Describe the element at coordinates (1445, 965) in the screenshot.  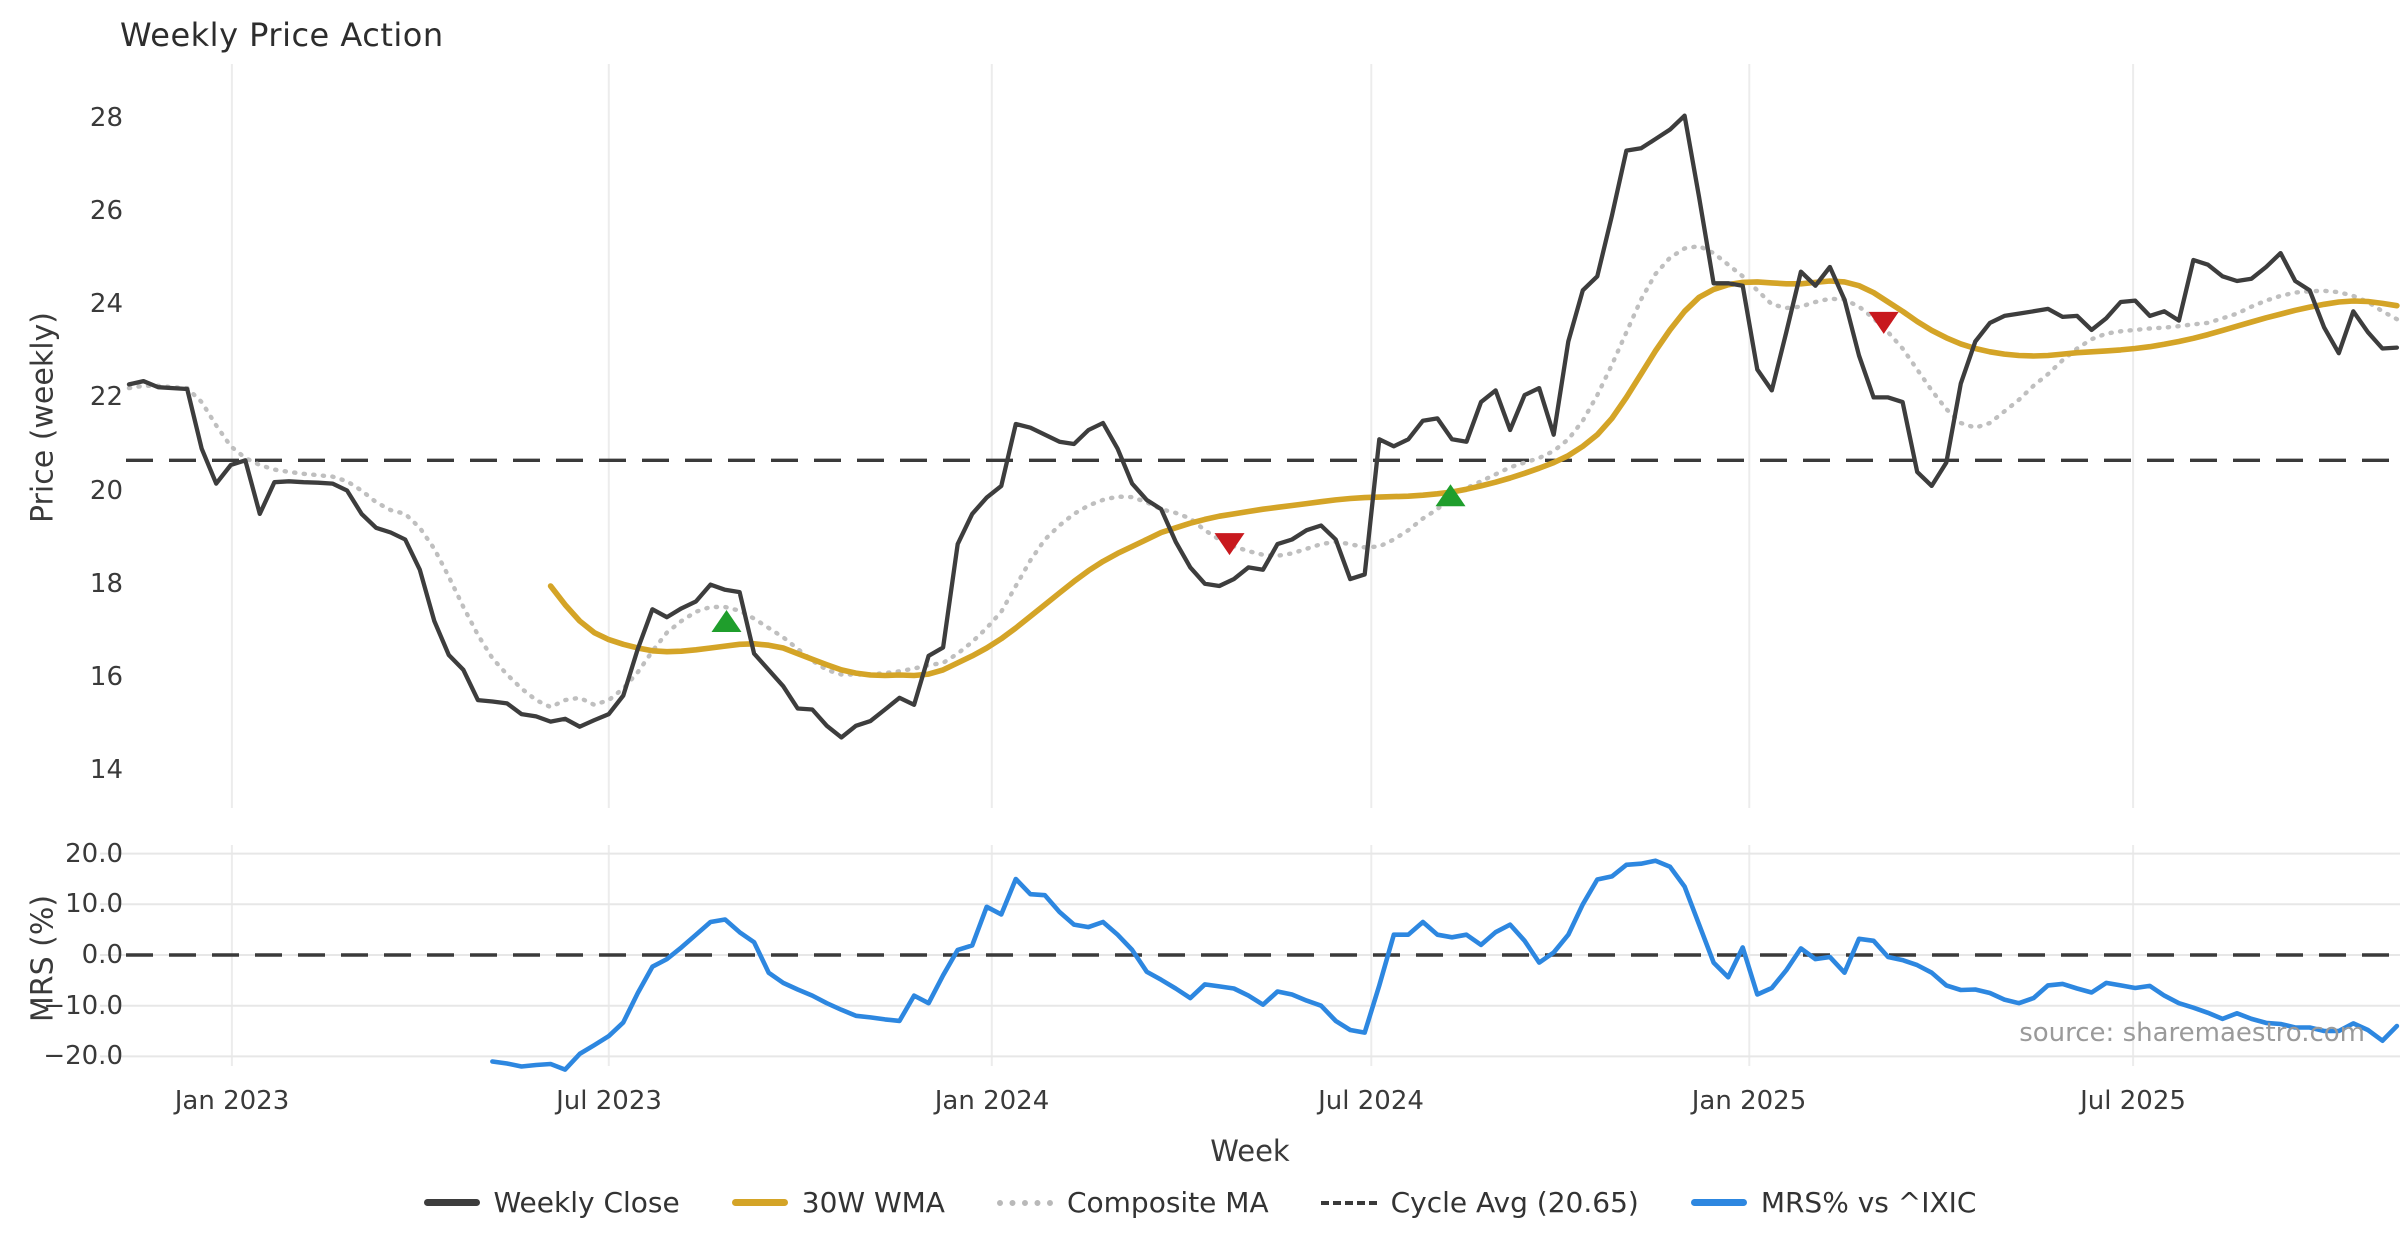
I see `mrs-line` at that location.